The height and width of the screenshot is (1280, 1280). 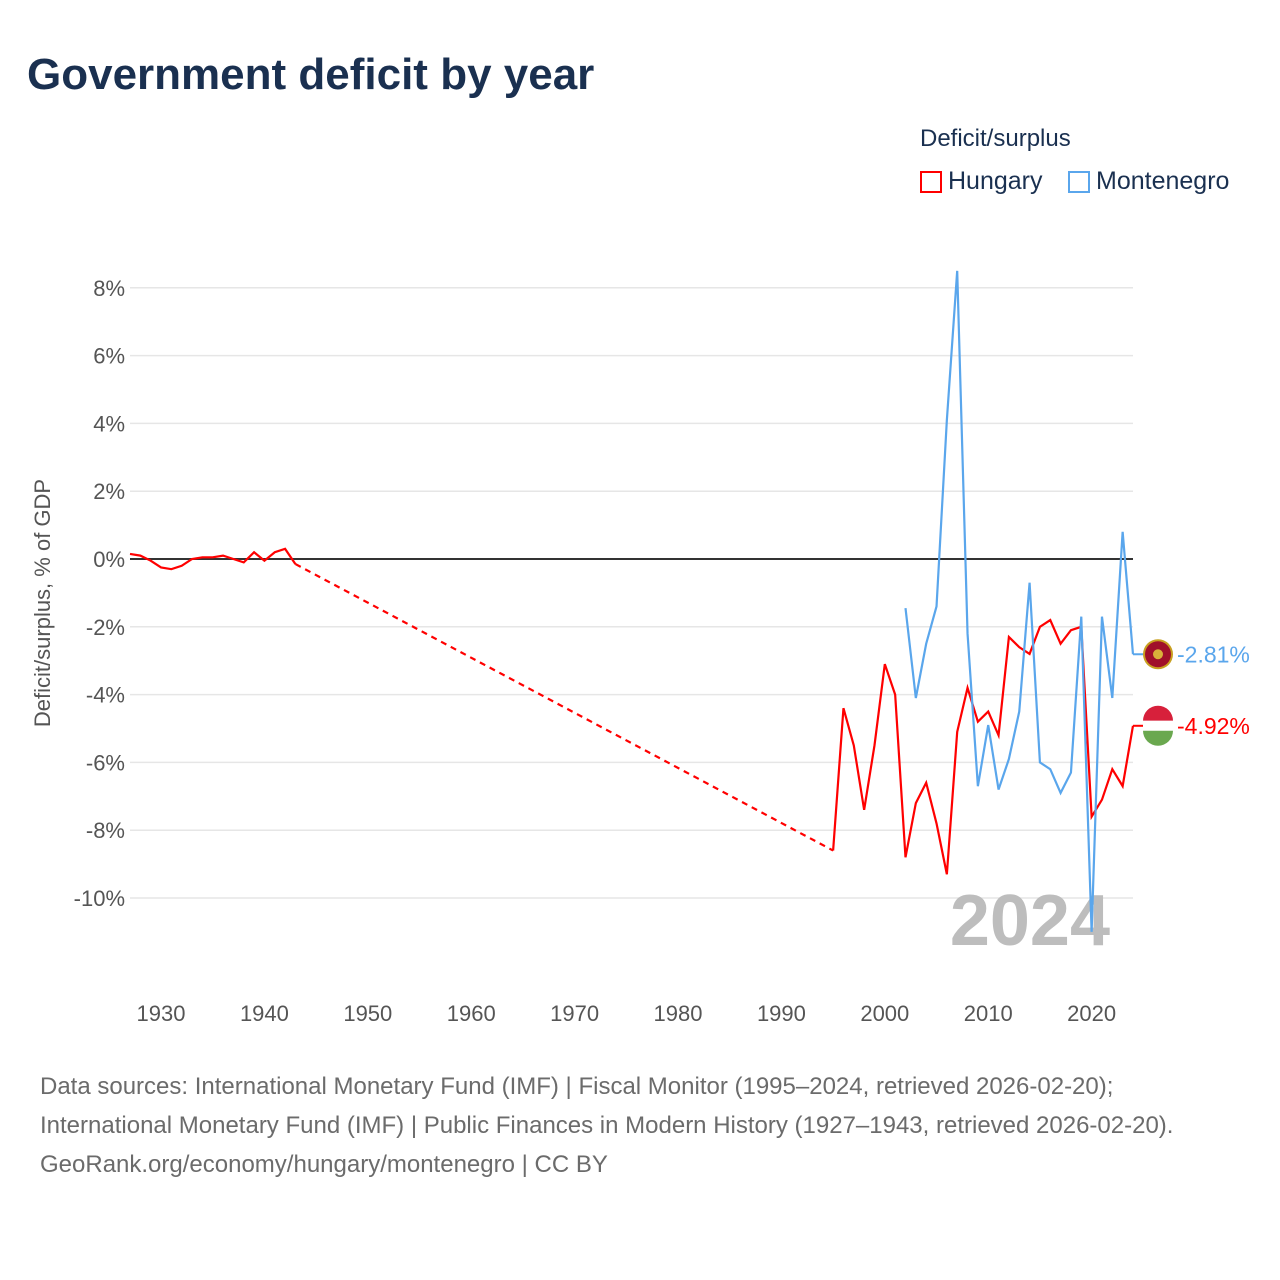 I want to click on x-tick-label: 1980, so click(x=678, y=1013).